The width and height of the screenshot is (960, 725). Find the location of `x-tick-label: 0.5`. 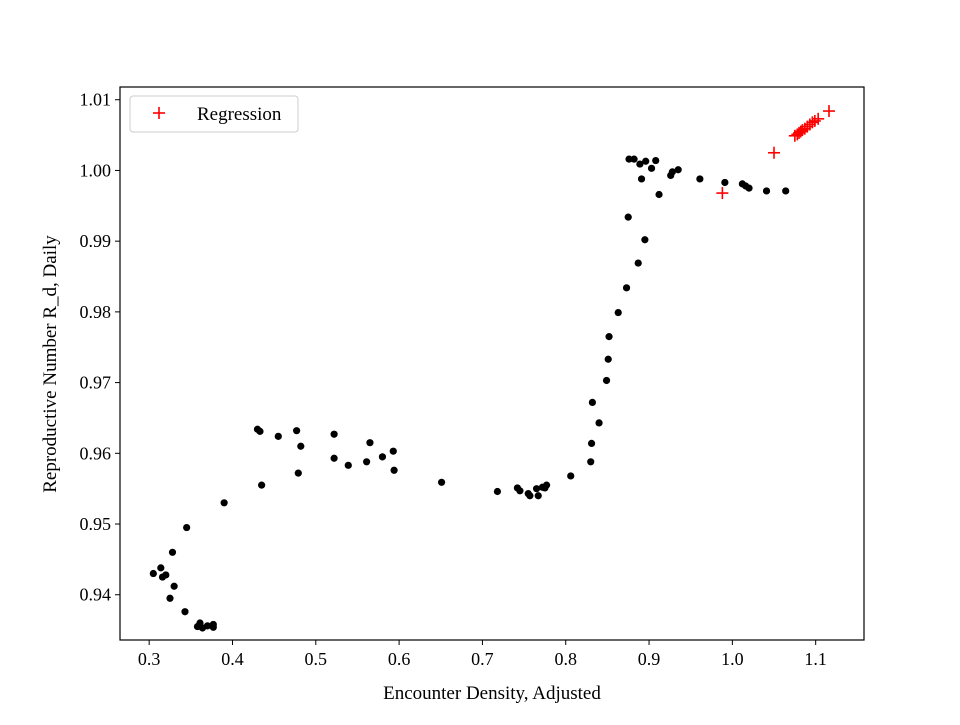

x-tick-label: 0.5 is located at coordinates (316, 659).